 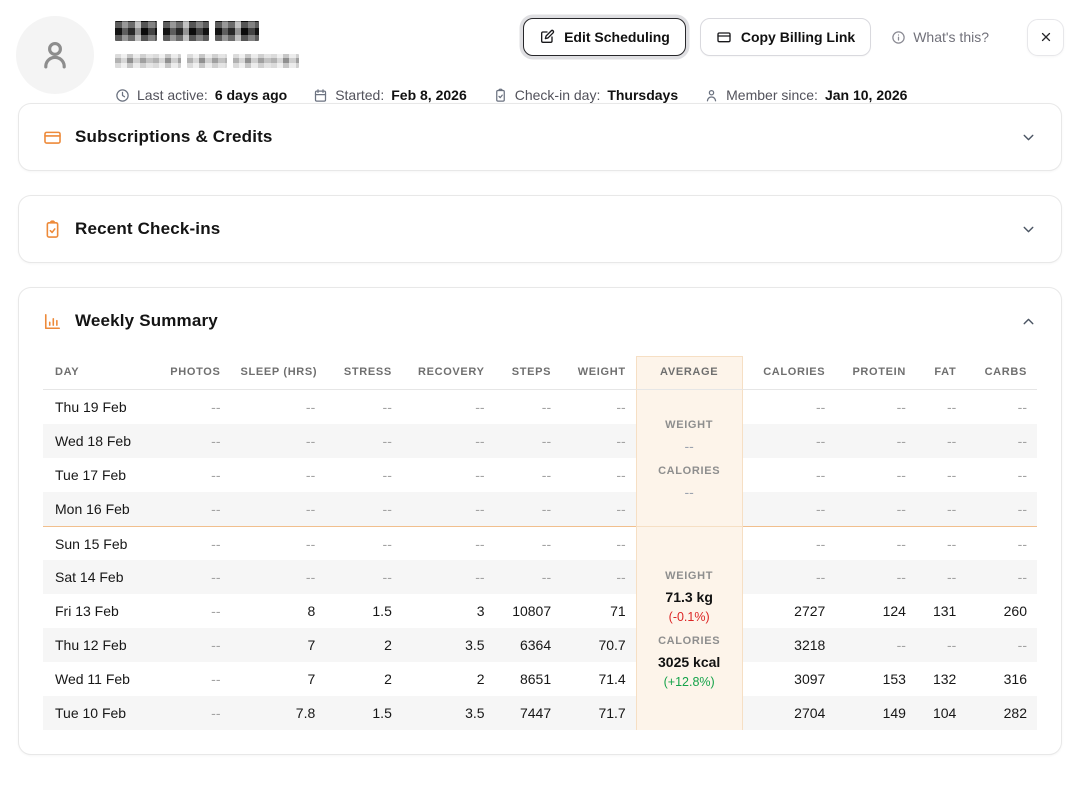 I want to click on clock-icon, so click(x=122, y=95).